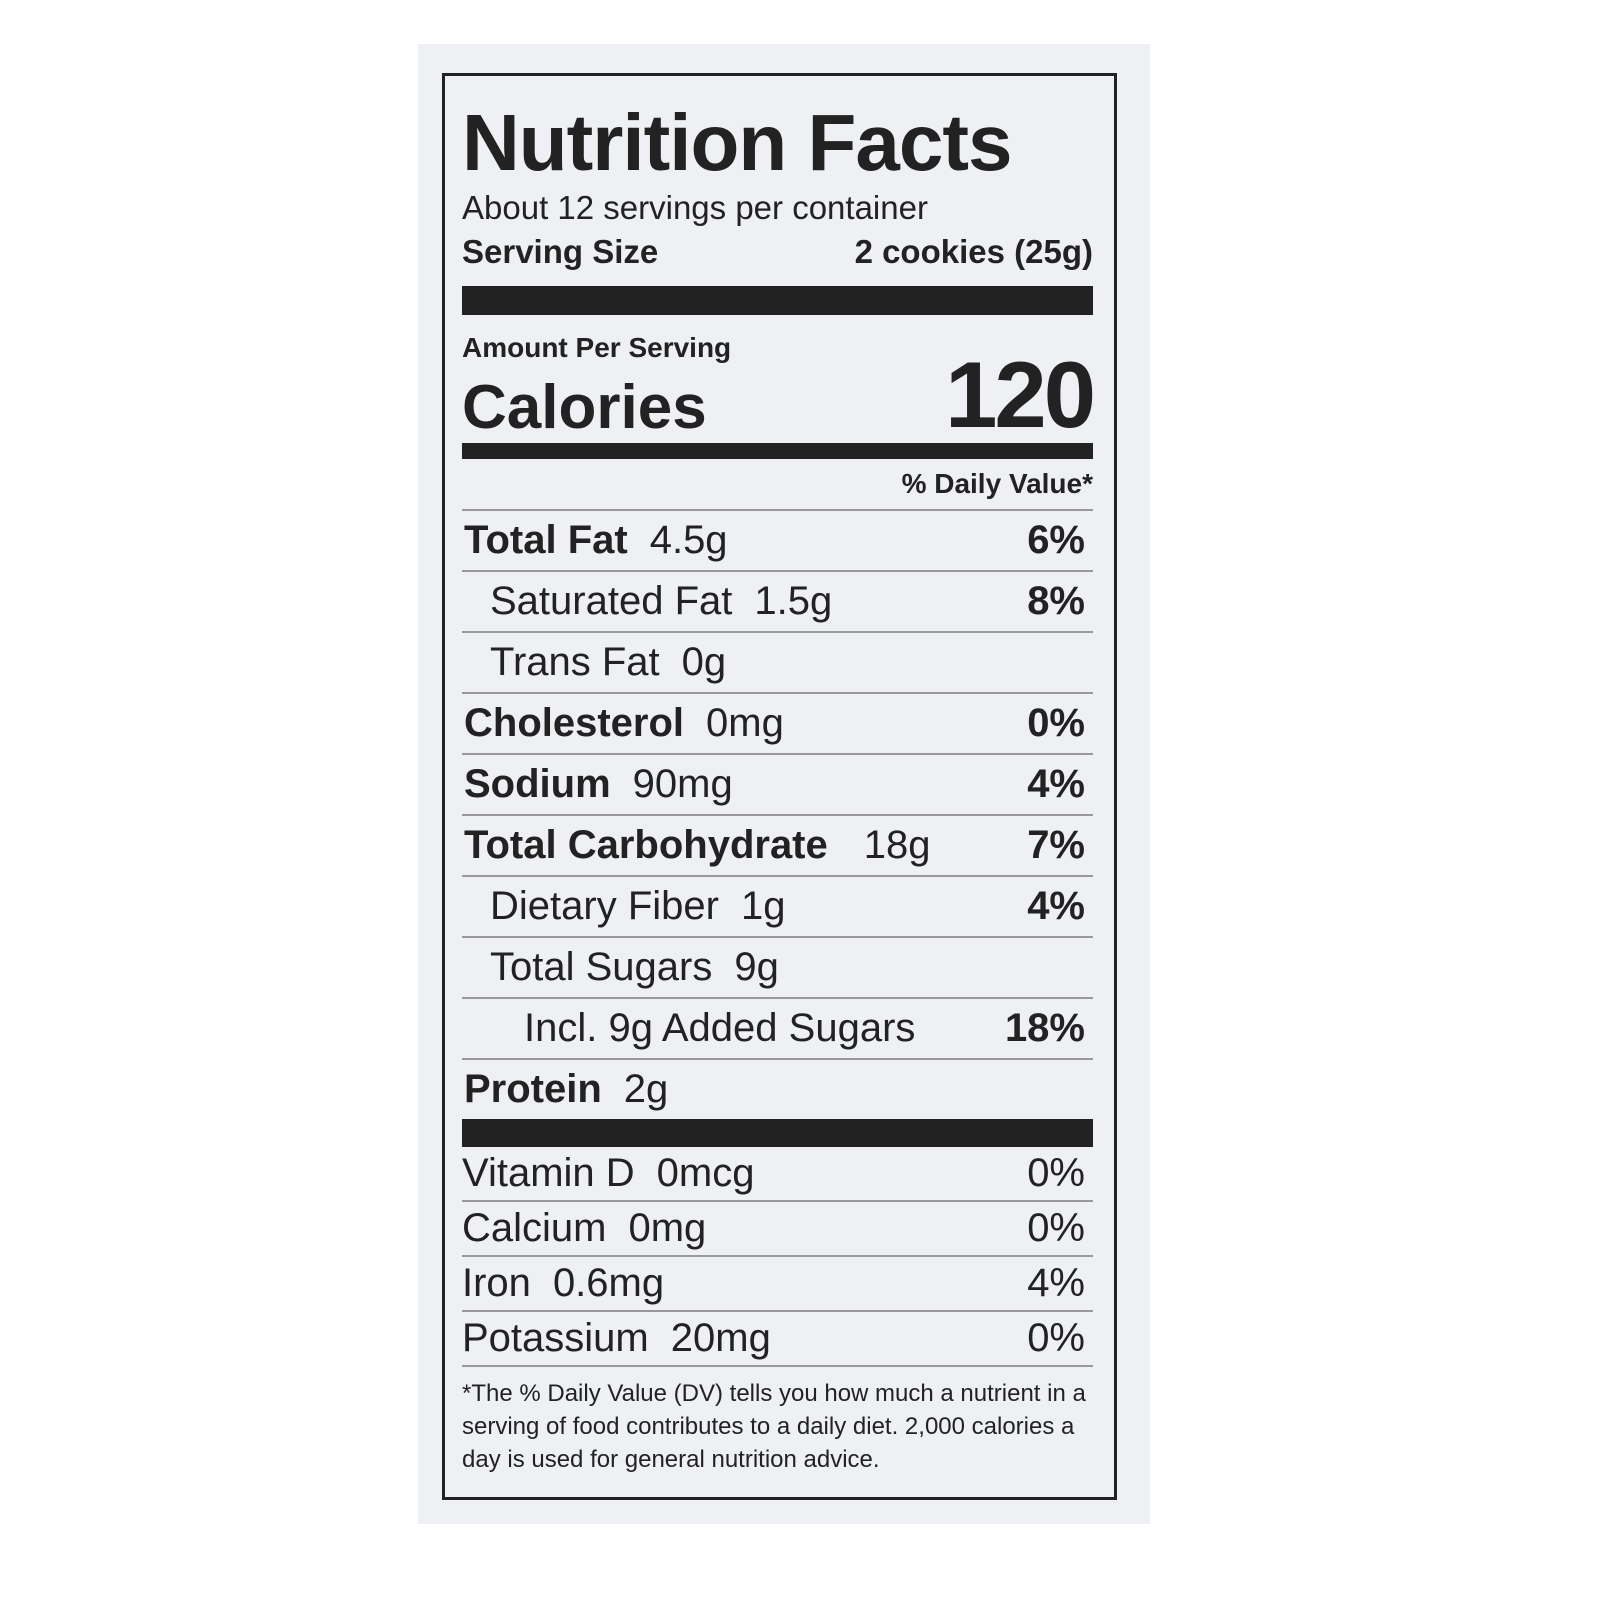 This screenshot has width=1600, height=1600. I want to click on vitamin-amount: 0.6mg, so click(608, 1283).